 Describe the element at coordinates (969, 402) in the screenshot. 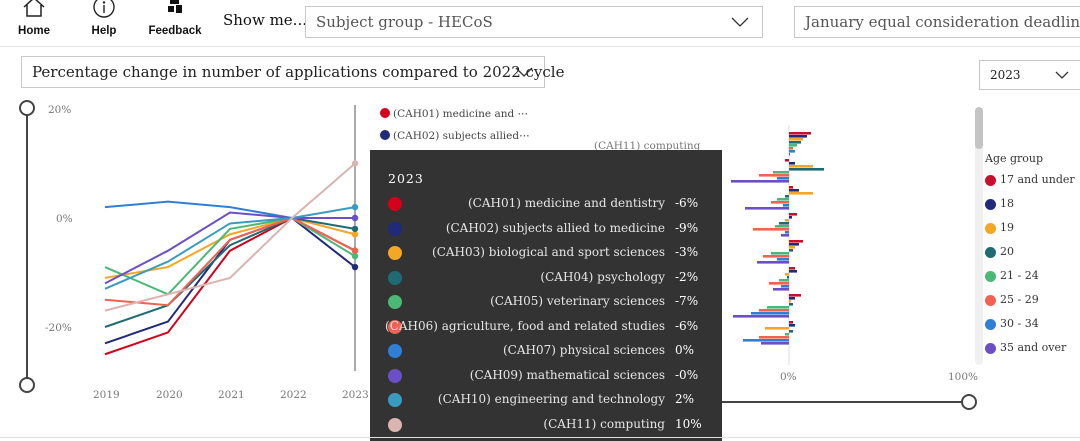

I see `slider-right-handle` at that location.